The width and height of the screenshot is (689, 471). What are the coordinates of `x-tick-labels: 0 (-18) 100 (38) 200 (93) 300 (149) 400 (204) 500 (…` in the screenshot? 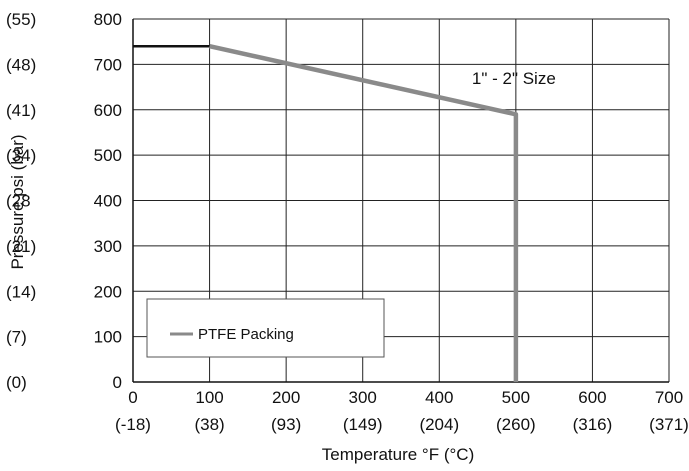 It's located at (402, 411).